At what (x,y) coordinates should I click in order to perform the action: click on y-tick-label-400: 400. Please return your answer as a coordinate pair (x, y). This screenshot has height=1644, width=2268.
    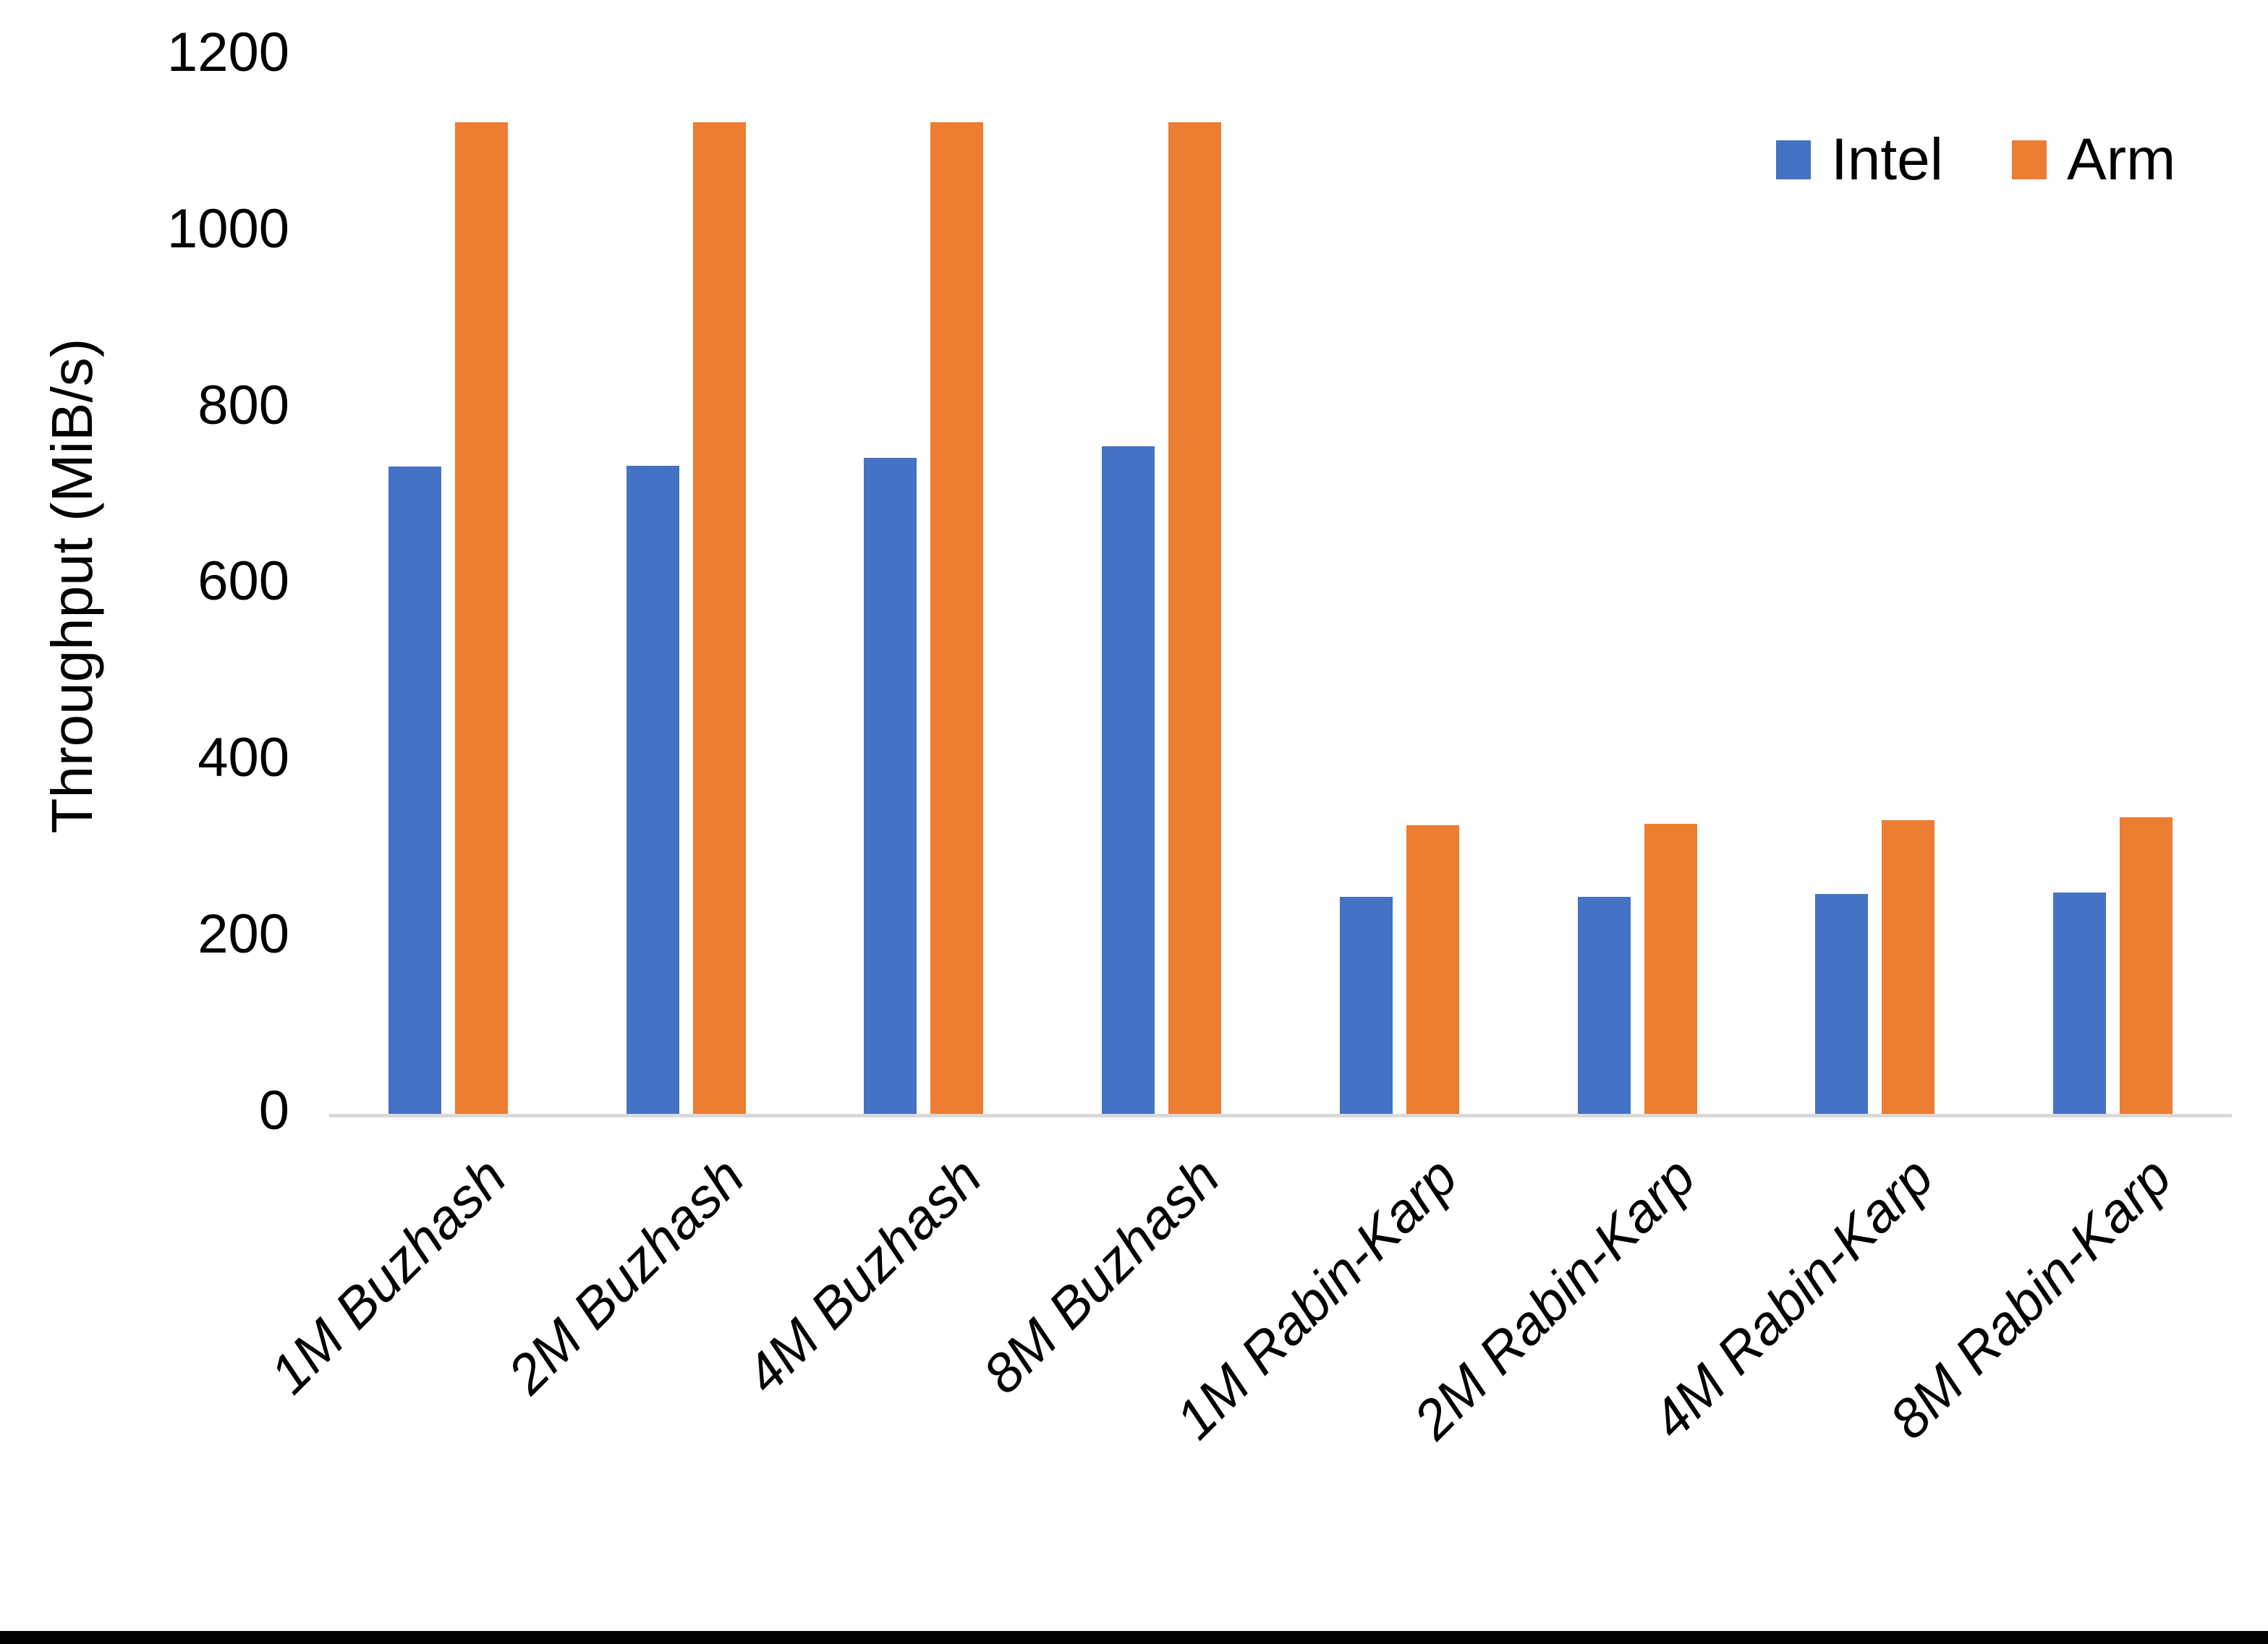
    Looking at the image, I should click on (243, 758).